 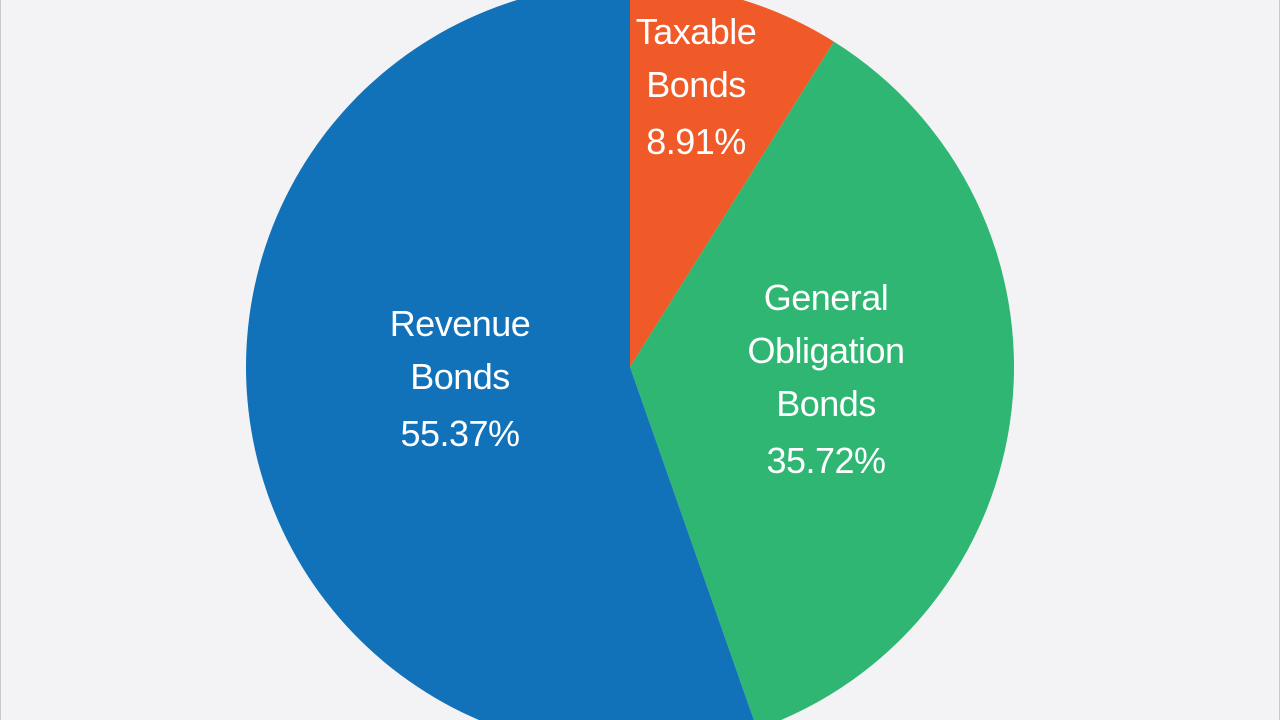 What do you see at coordinates (826, 297) in the screenshot?
I see `slice-name-line: General` at bounding box center [826, 297].